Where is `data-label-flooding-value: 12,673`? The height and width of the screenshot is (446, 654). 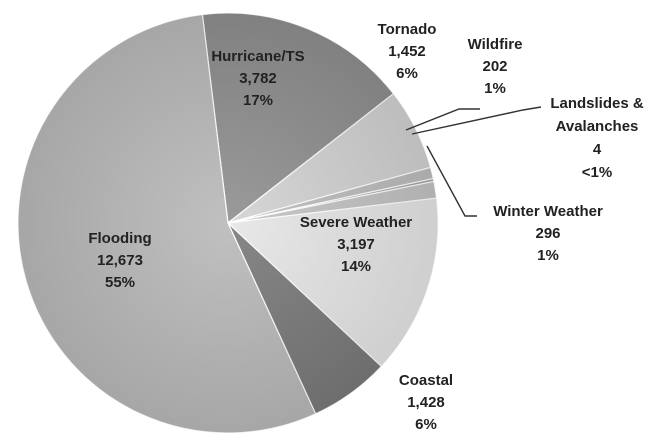 data-label-flooding-value: 12,673 is located at coordinates (120, 260).